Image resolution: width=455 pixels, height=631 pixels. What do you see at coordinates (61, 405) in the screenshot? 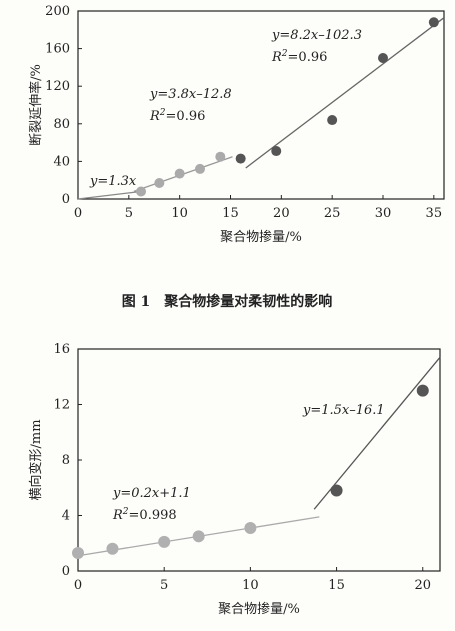
I see `y-tick-label: 12` at bounding box center [61, 405].